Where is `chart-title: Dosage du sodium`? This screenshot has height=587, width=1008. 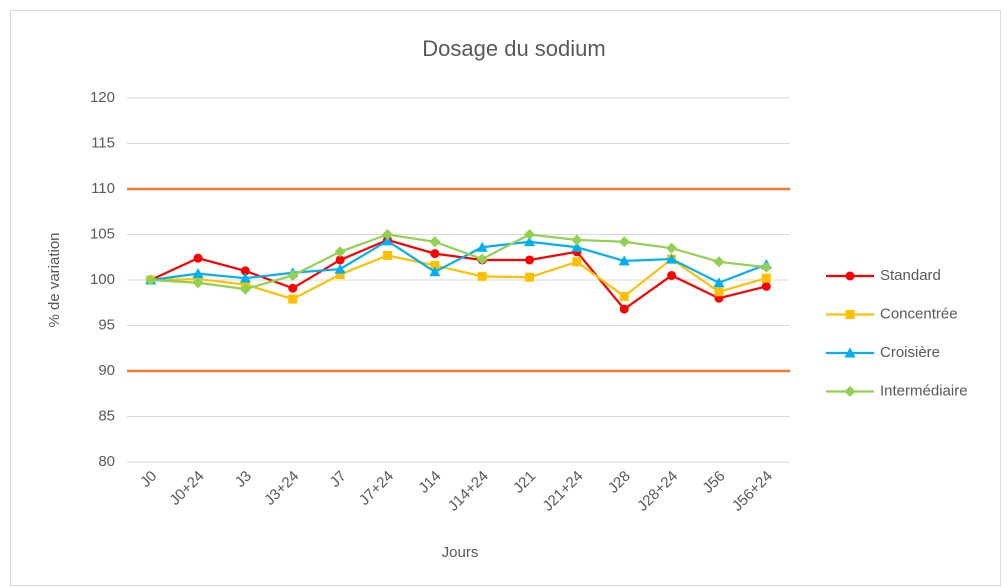 chart-title: Dosage du sodium is located at coordinates (513, 48).